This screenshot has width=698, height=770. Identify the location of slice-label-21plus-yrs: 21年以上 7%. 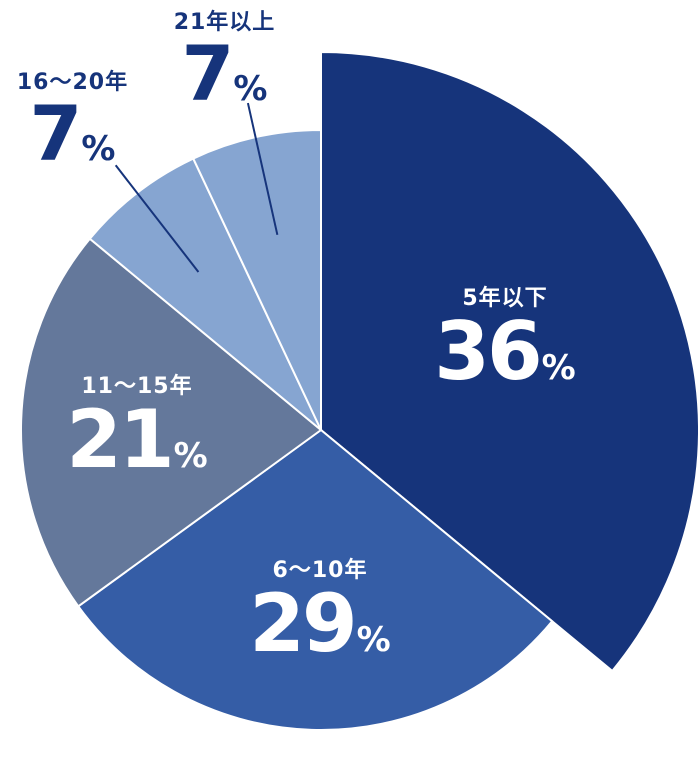
(224, 58).